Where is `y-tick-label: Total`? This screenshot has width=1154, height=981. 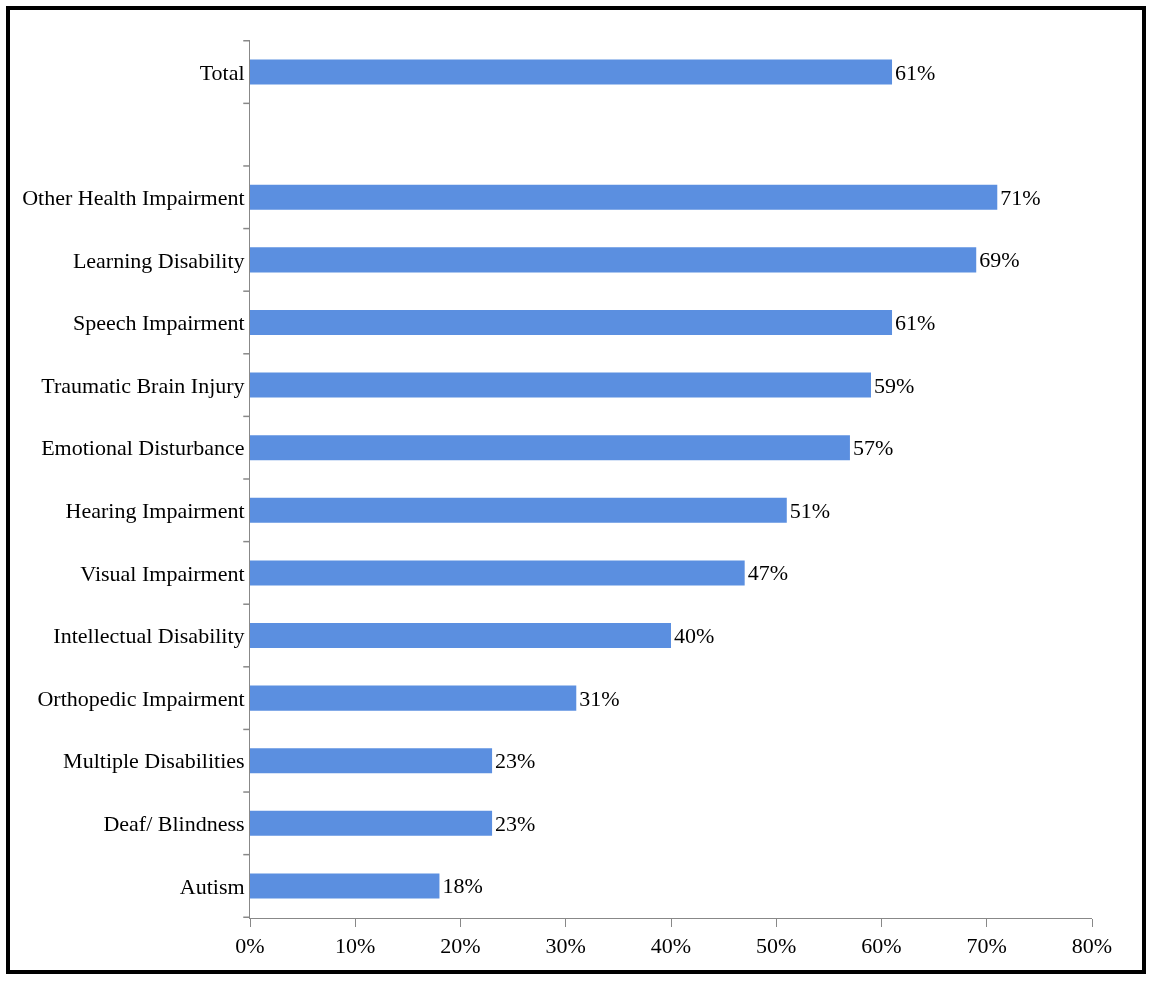 y-tick-label: Total is located at coordinates (222, 72).